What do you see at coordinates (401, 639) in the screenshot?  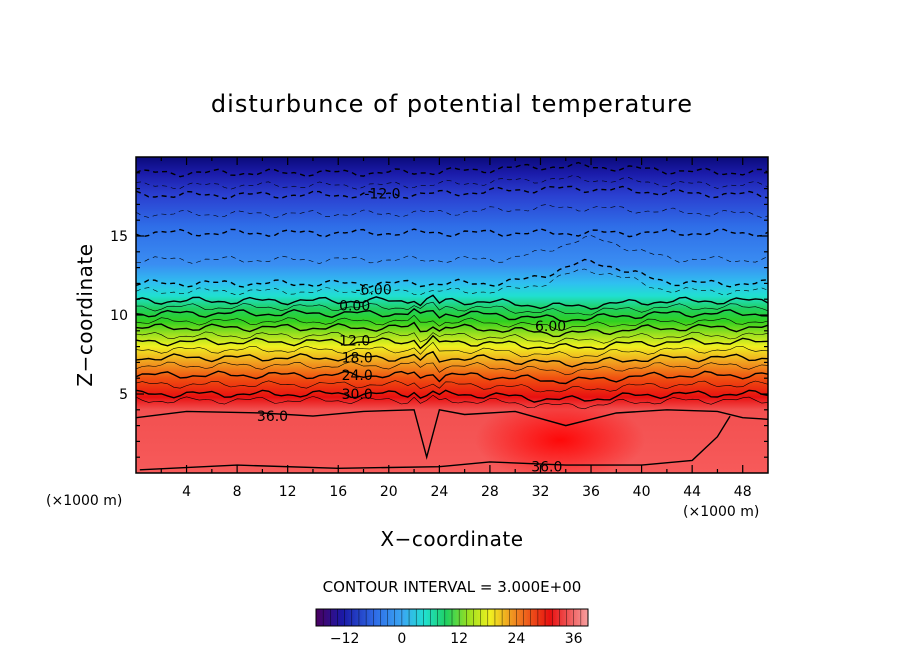 I see `colorbar-tick-label: 0` at bounding box center [401, 639].